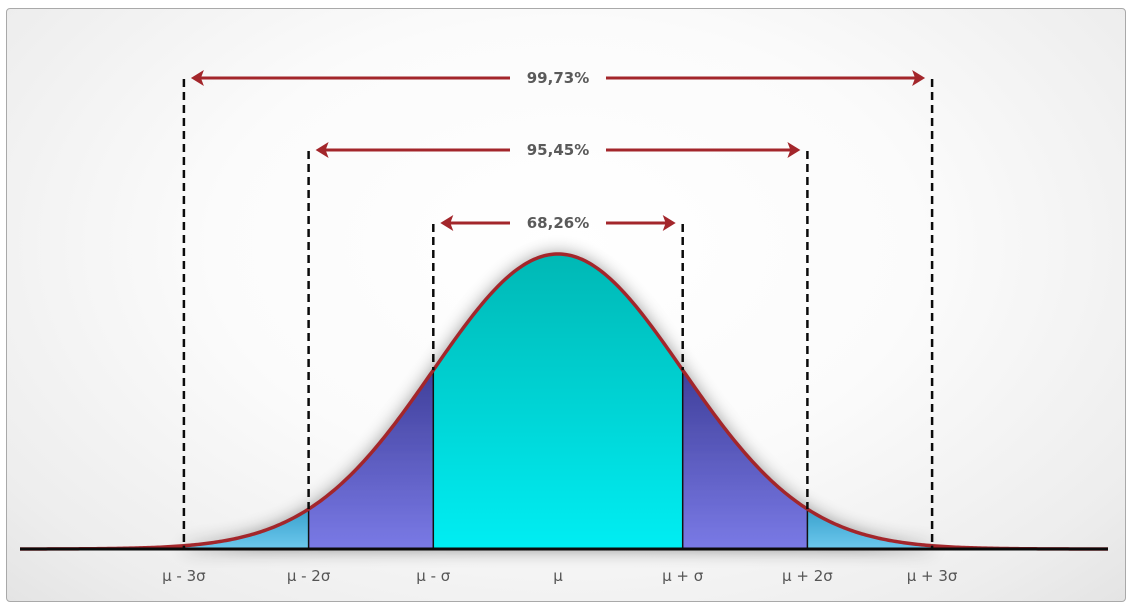 Image resolution: width=1133 pixels, height=608 pixels. I want to click on arrowhead-left-1sigma, so click(447, 223).